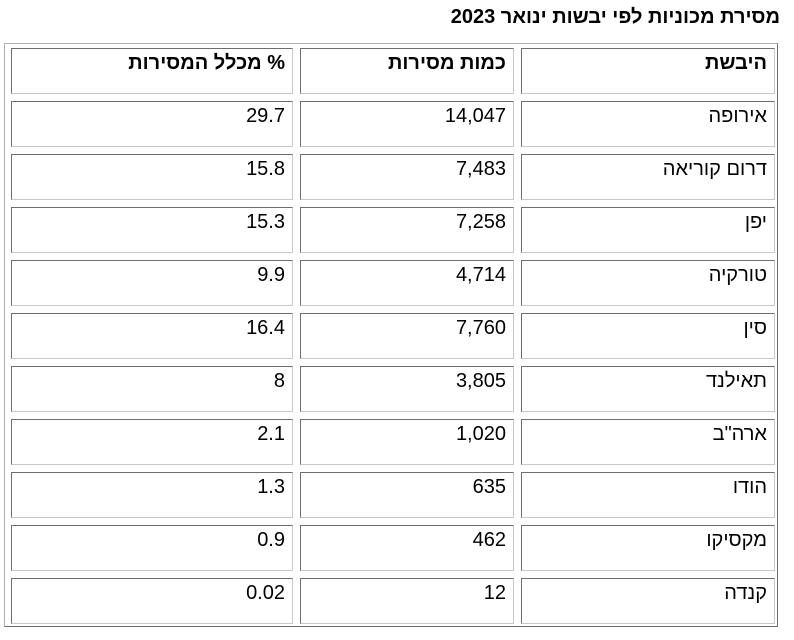  Describe the element at coordinates (152, 389) in the screenshot. I see `cell-percent: 8` at that location.